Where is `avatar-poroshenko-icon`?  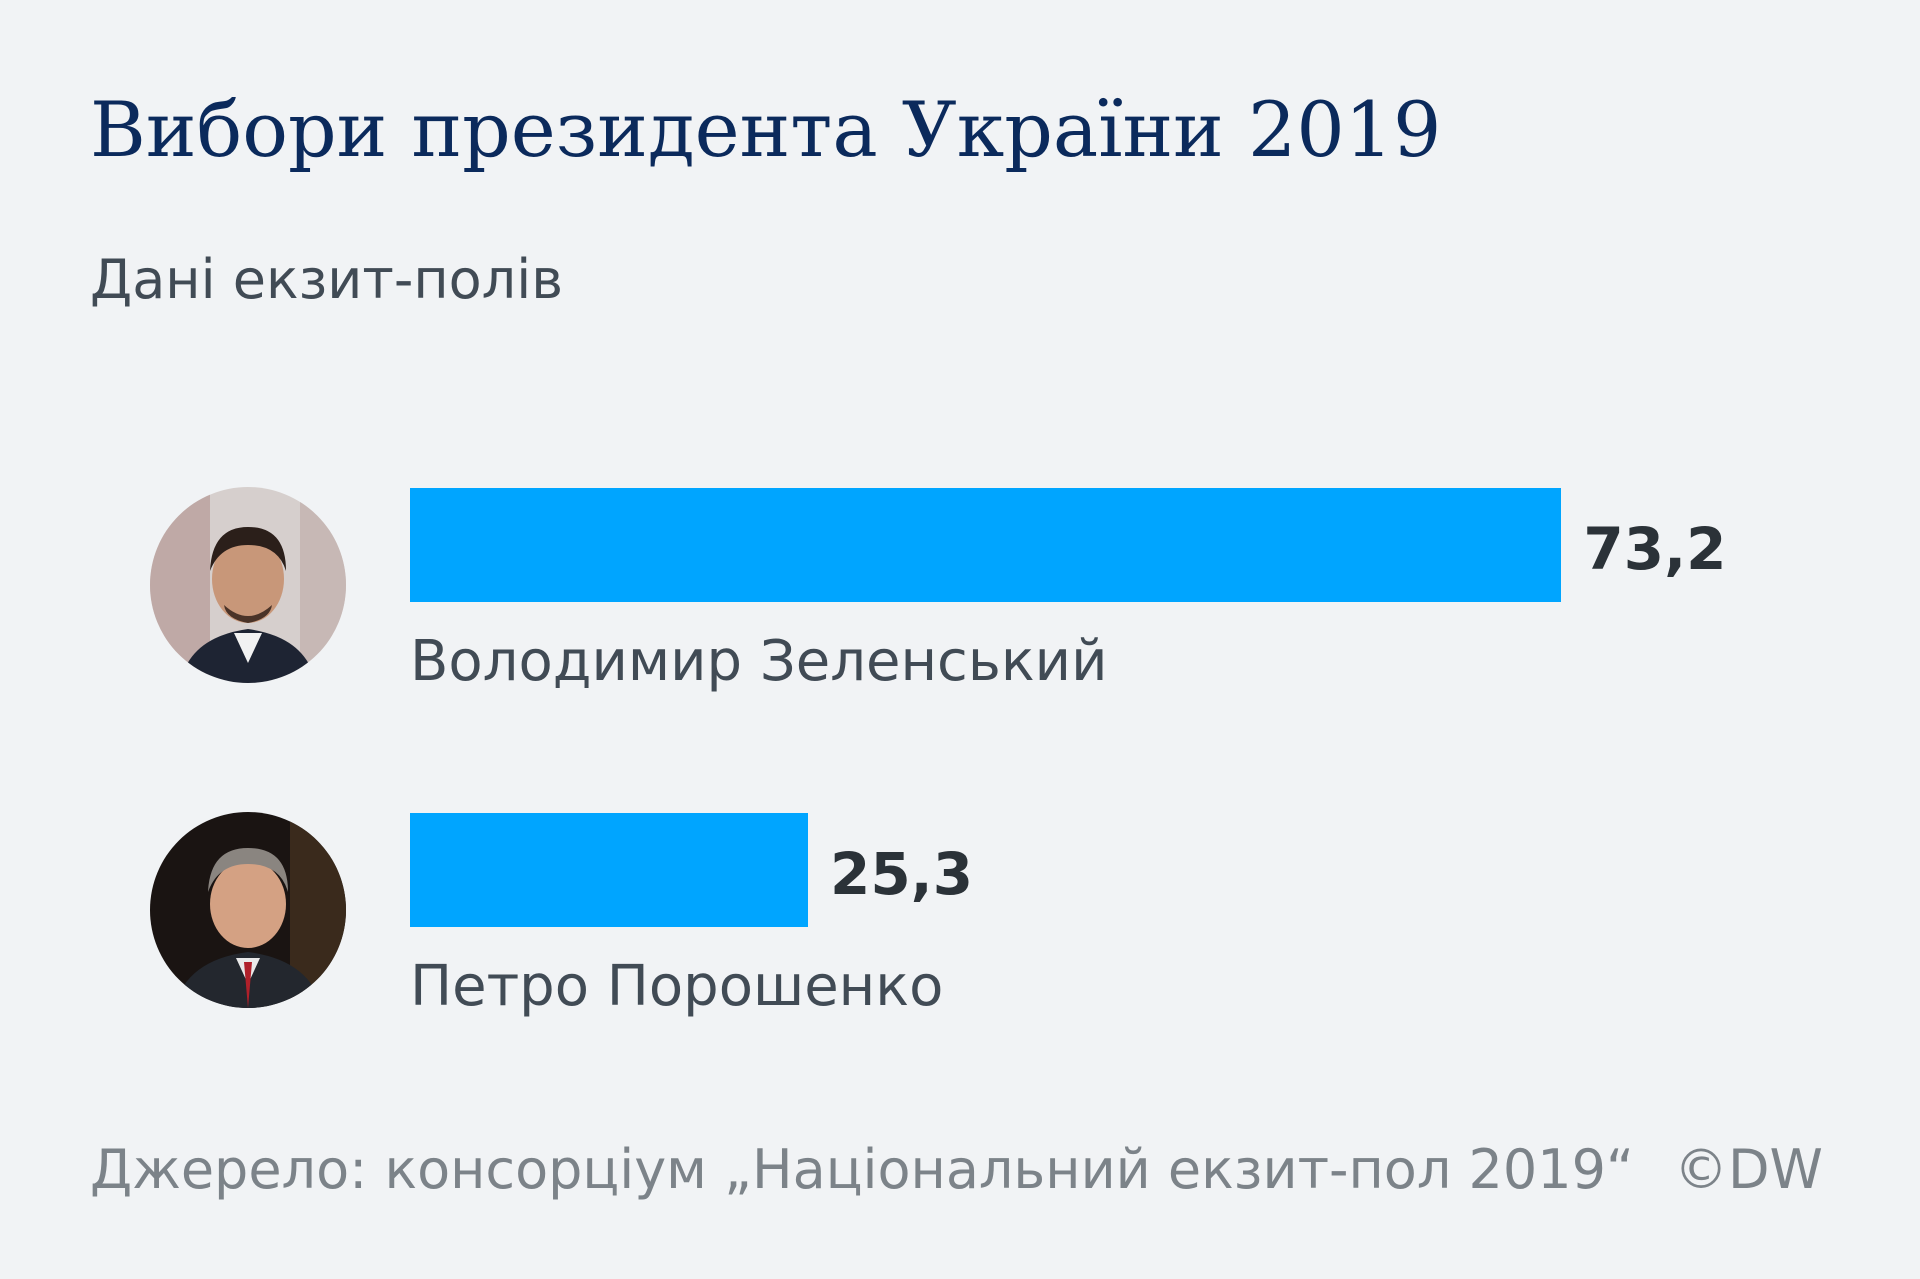
avatar-poroshenko-icon is located at coordinates (248, 910).